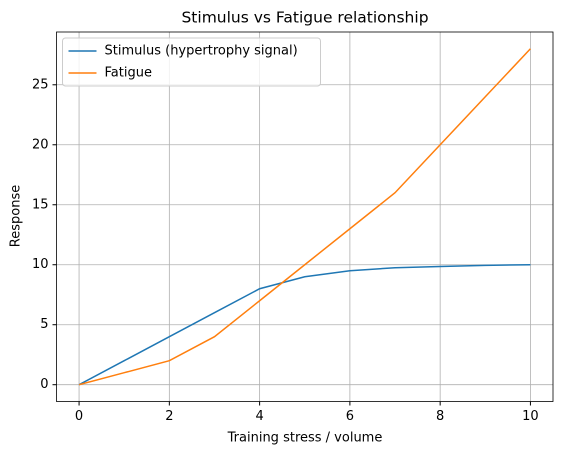  Describe the element at coordinates (40, 204) in the screenshot. I see `y-tick-label: 15` at that location.